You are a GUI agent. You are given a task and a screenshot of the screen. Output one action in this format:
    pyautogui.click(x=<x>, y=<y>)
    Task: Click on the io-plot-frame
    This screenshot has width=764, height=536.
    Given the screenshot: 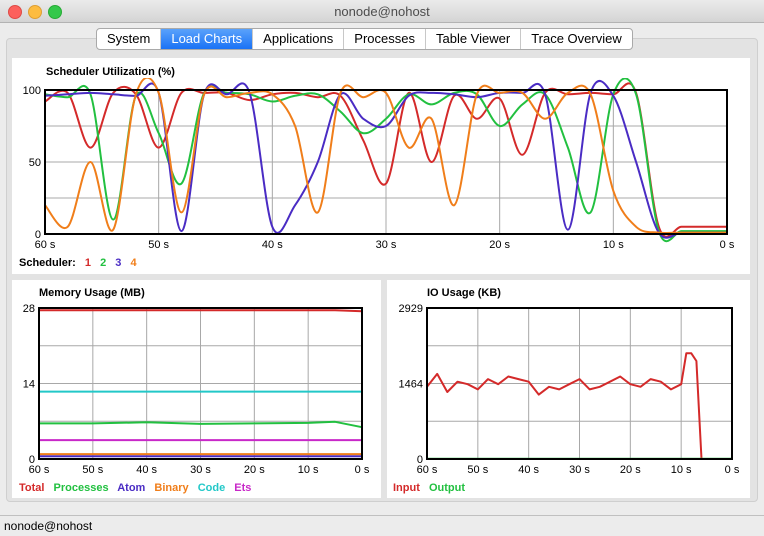 What is the action you would take?
    pyautogui.click(x=579, y=383)
    